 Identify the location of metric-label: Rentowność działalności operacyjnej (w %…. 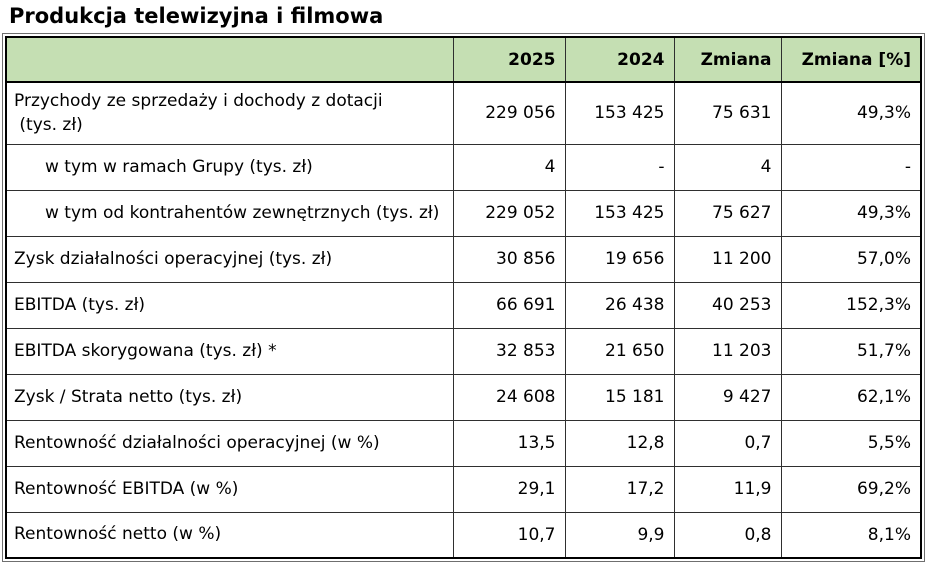
(229, 443).